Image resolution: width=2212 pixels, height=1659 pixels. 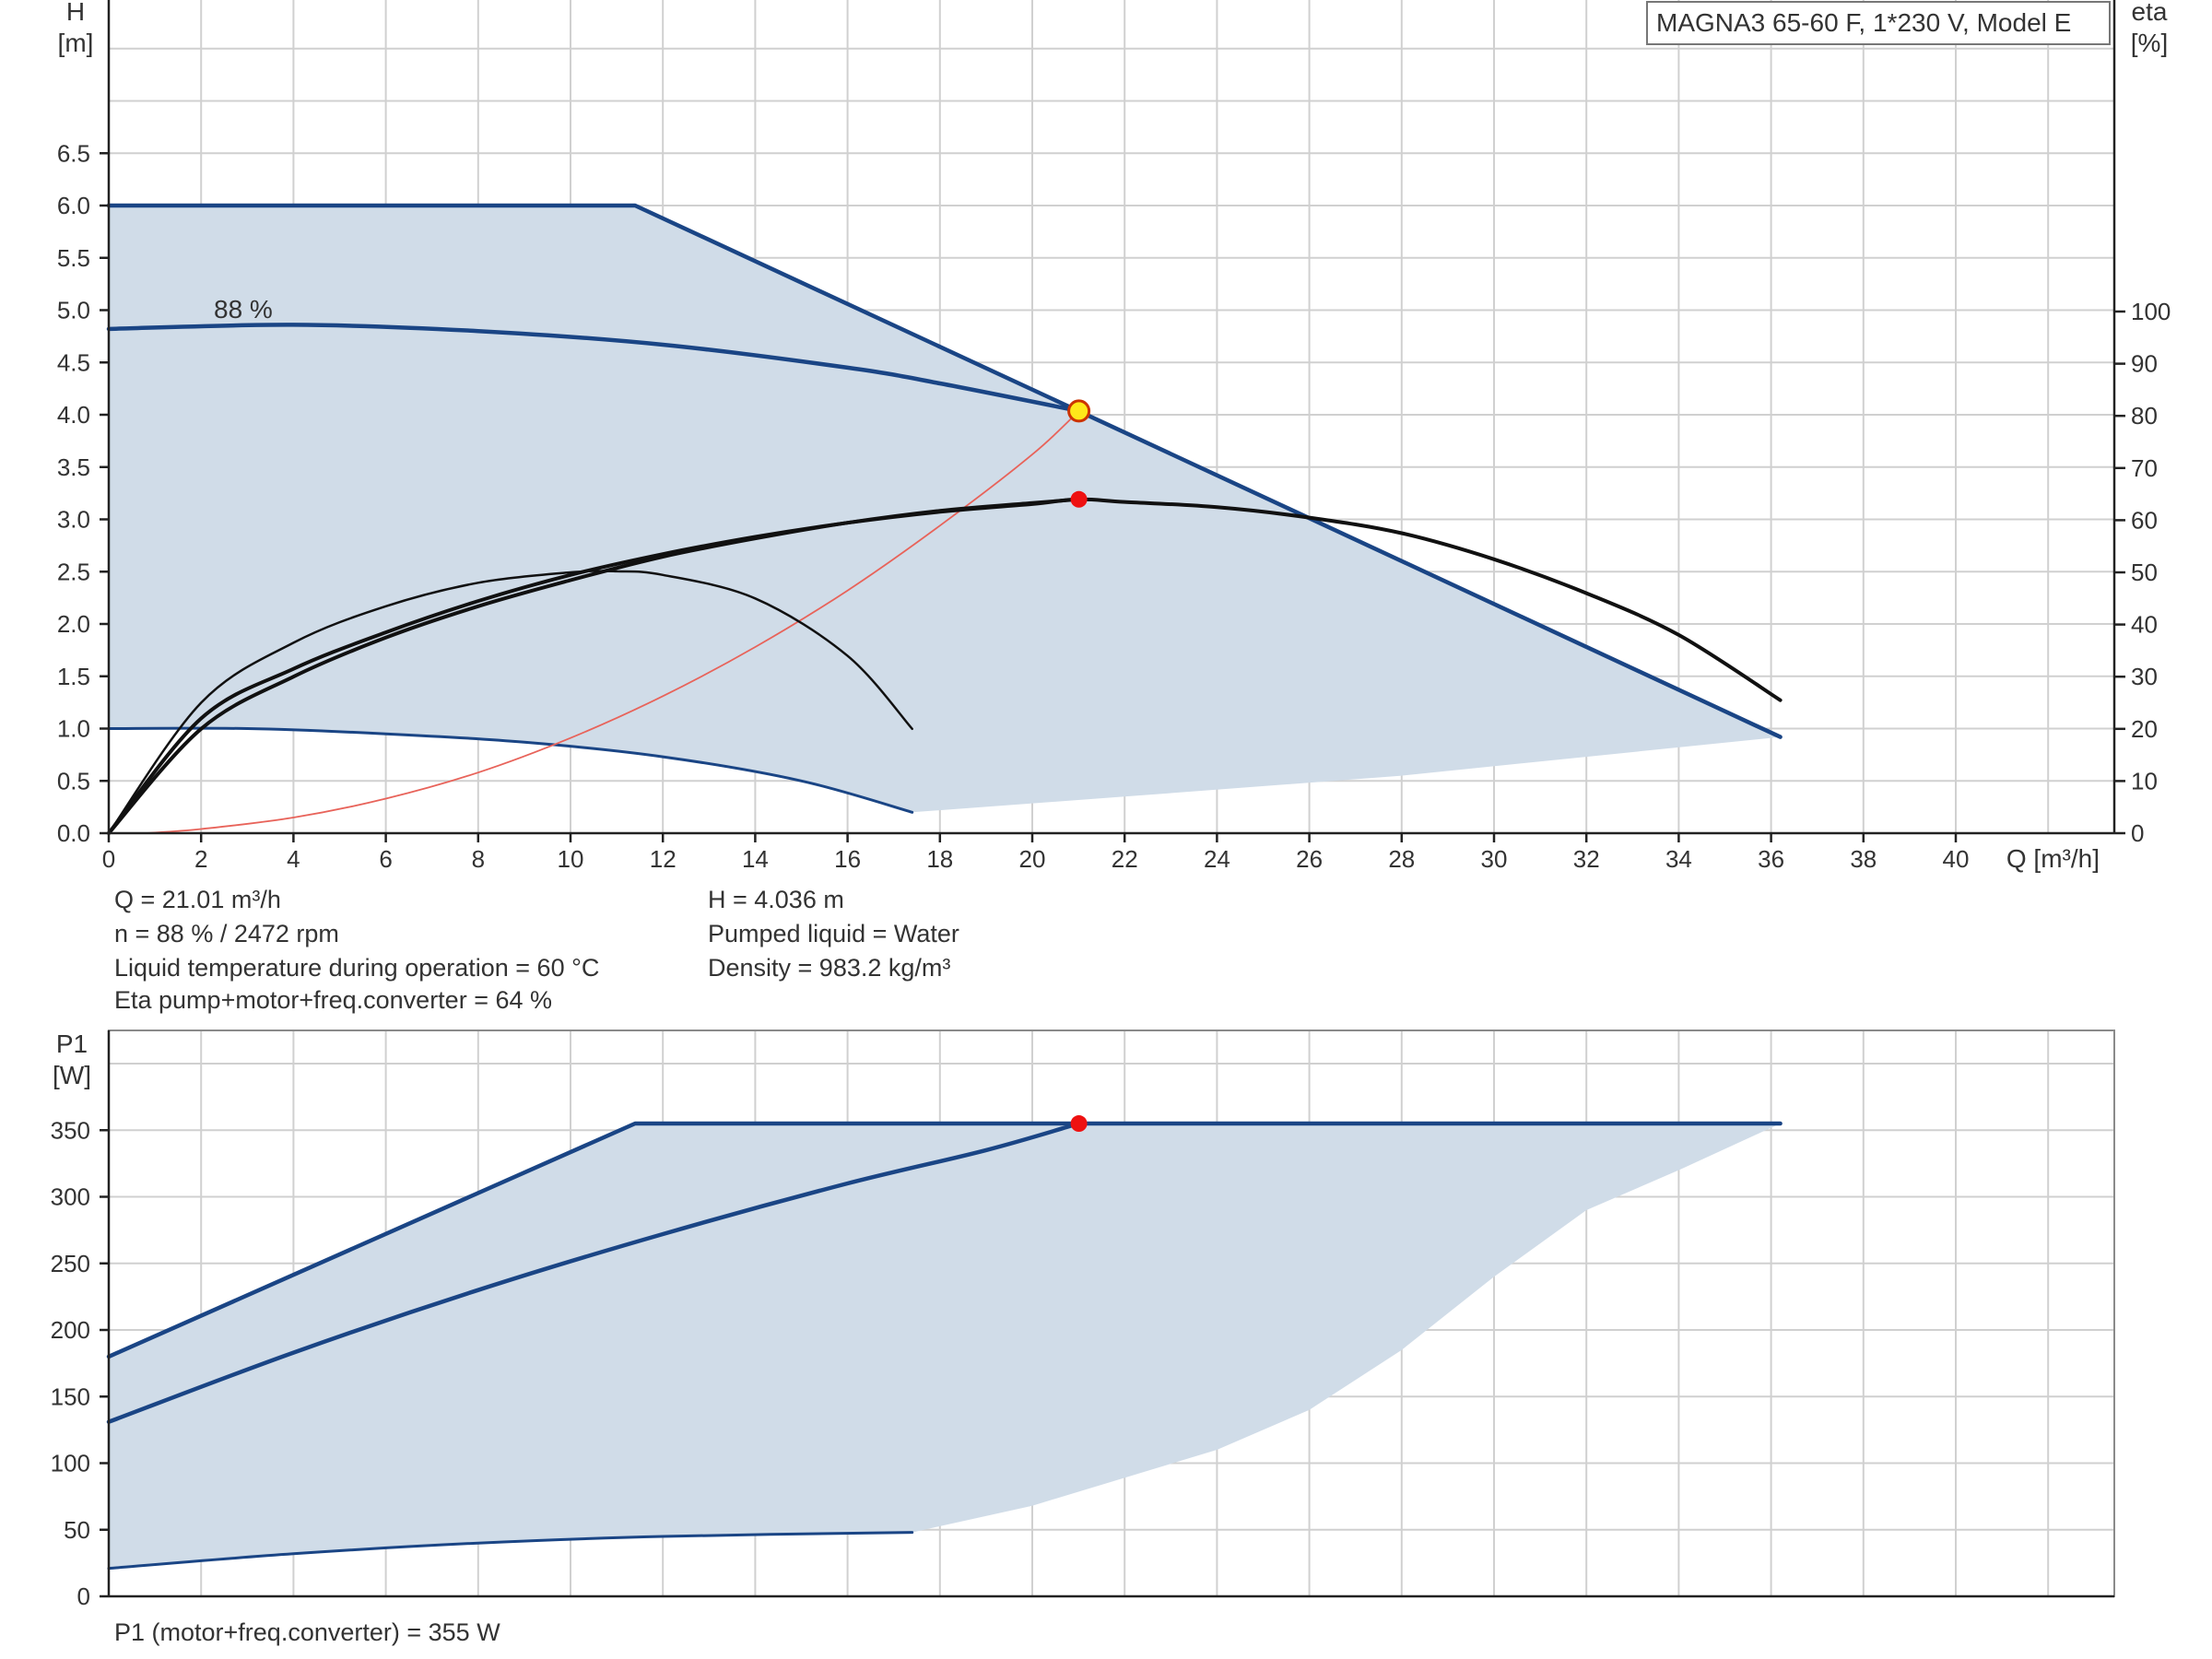 I want to click on p1-axis-unit: [W], so click(x=72, y=1075).